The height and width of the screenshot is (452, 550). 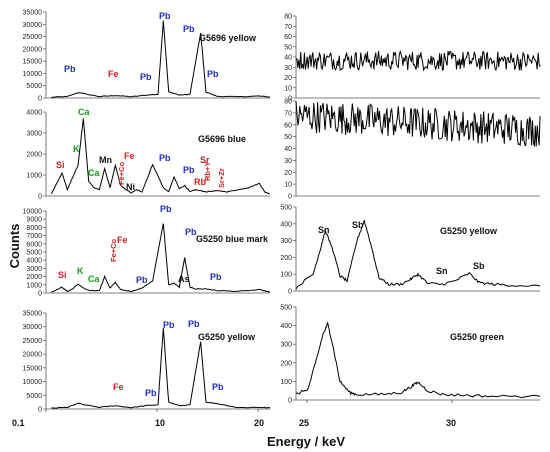 What do you see at coordinates (14, 246) in the screenshot?
I see `y-axis-label: Counts` at bounding box center [14, 246].